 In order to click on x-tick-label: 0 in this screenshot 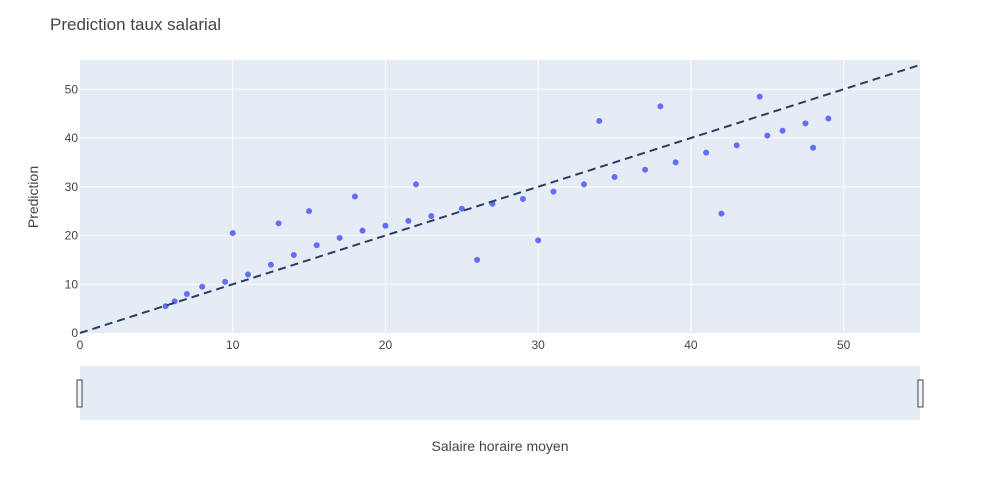, I will do `click(80, 345)`.